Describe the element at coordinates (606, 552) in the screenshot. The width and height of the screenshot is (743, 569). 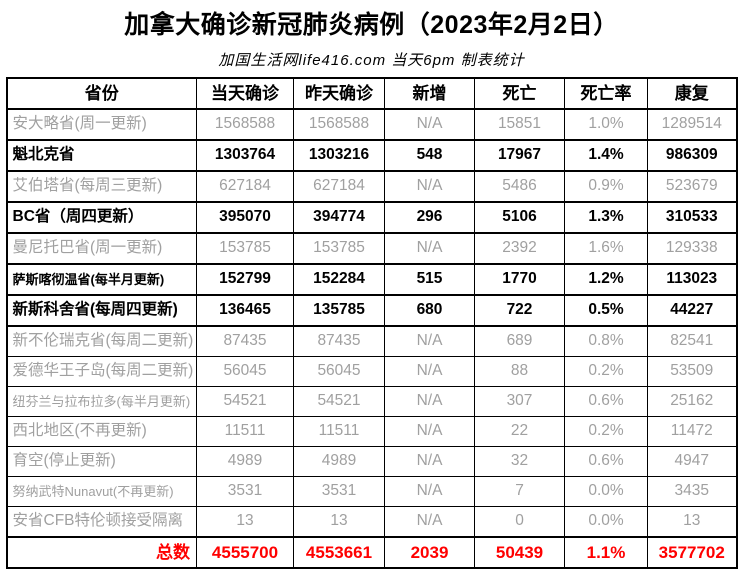
I see `cell-total-death-rate: 1.1%` at that location.